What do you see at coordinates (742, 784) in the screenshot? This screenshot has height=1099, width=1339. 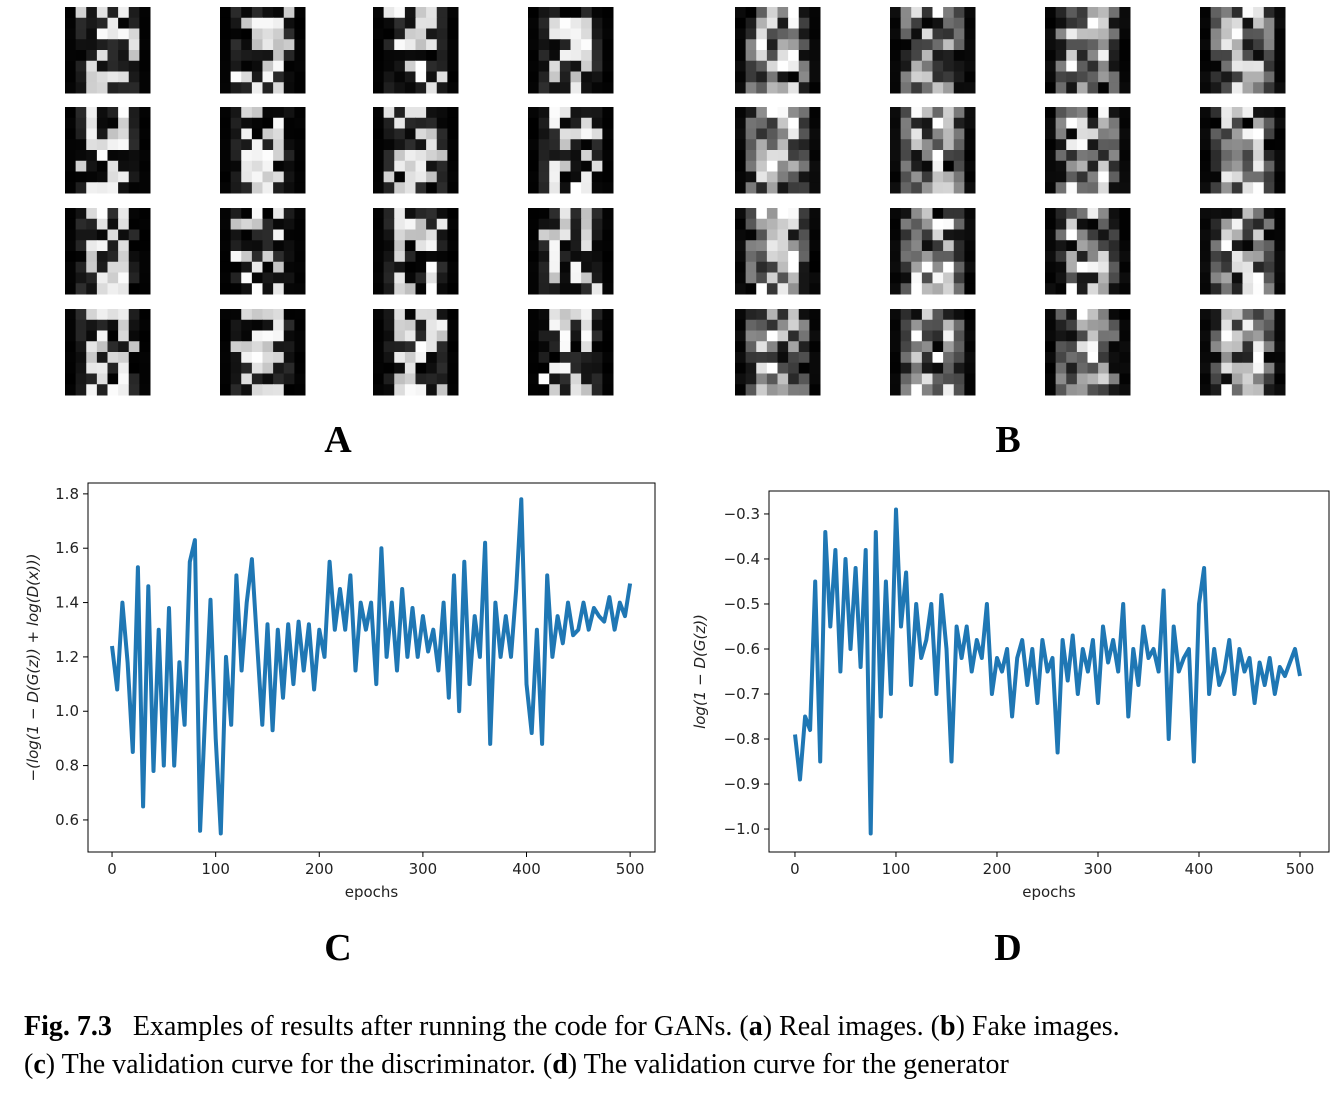 I see `y-tick-label: −0.9` at bounding box center [742, 784].